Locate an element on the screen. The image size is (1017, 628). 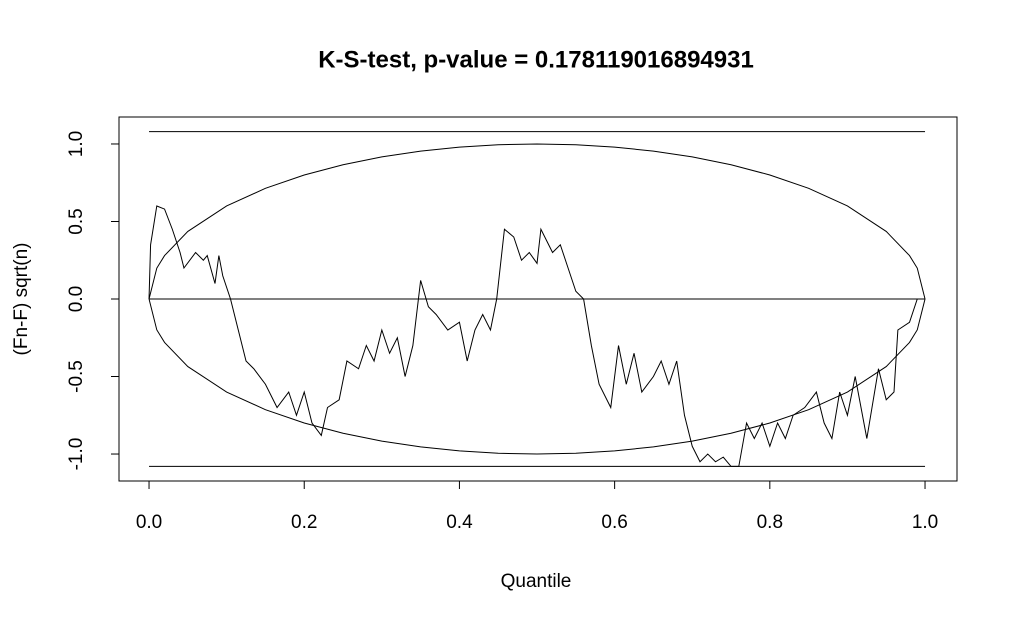
x-tick-label: 0.8 is located at coordinates (770, 522).